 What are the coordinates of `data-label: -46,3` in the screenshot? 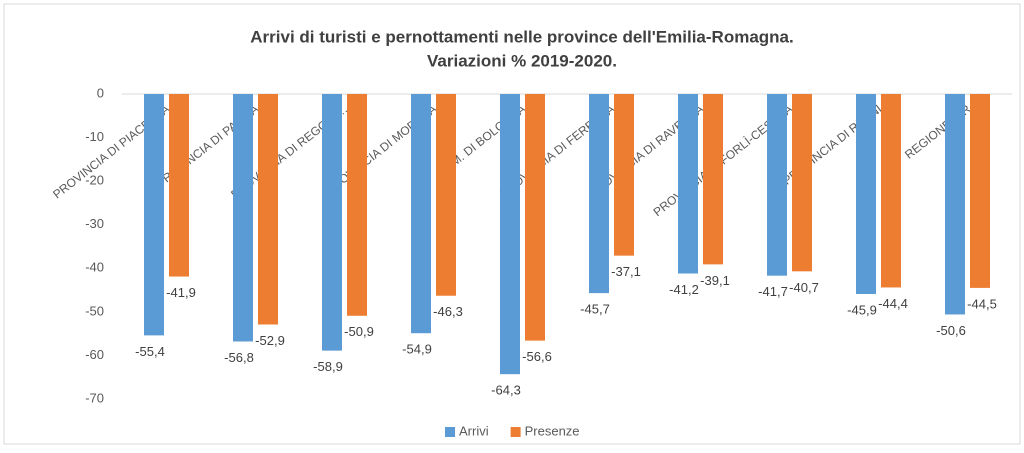 It's located at (448, 311).